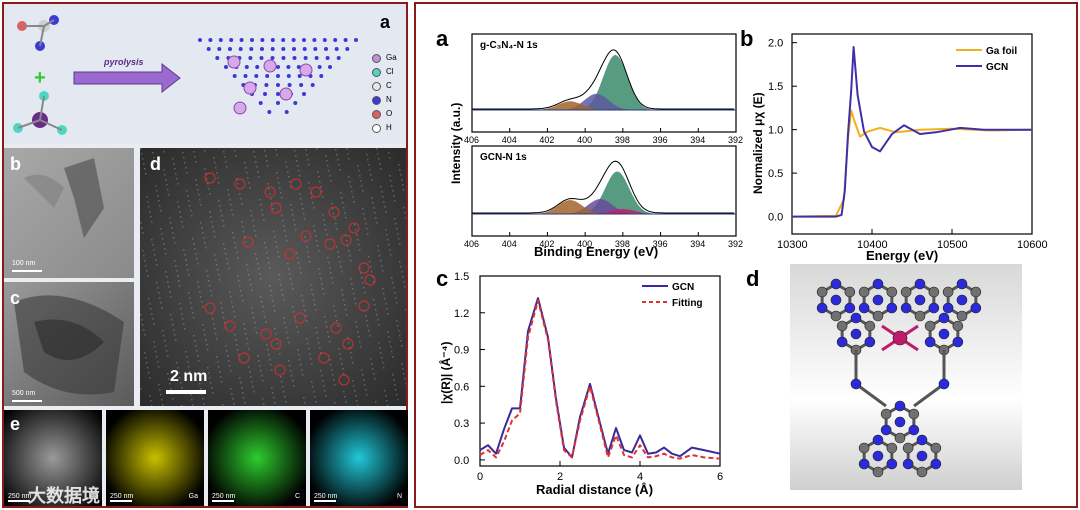 This screenshot has height=510, width=1080. I want to click on panel-c-label: c, so click(15, 298).